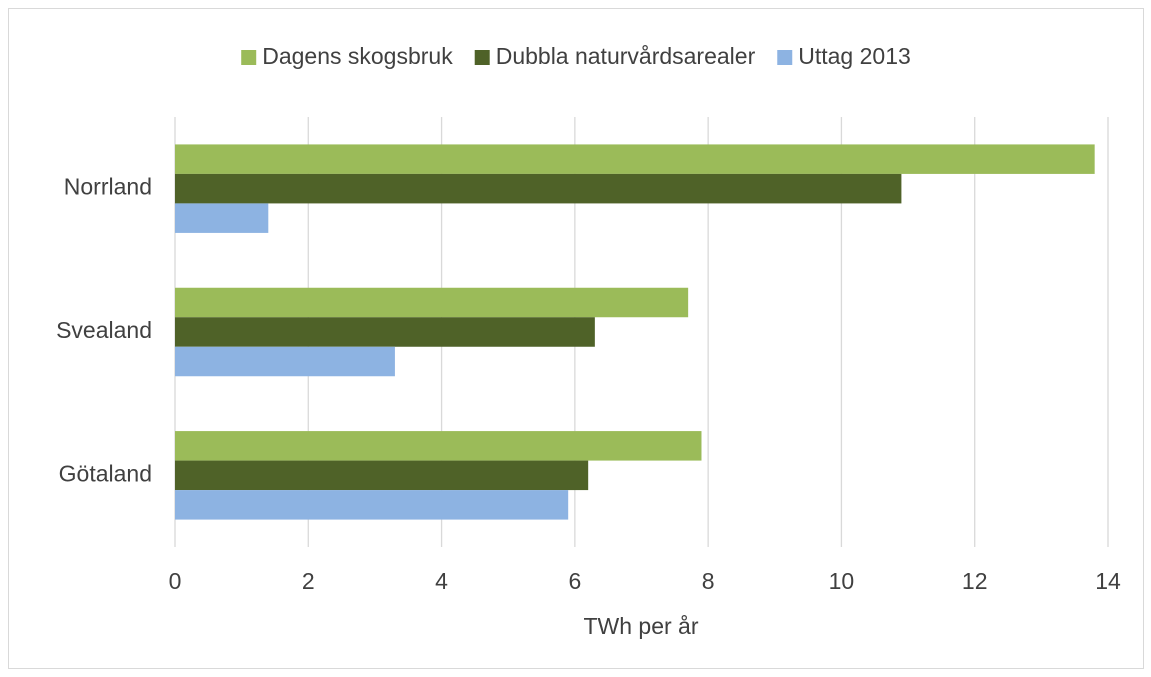 The image size is (1151, 677). What do you see at coordinates (842, 581) in the screenshot?
I see `x-tick-label: 10` at bounding box center [842, 581].